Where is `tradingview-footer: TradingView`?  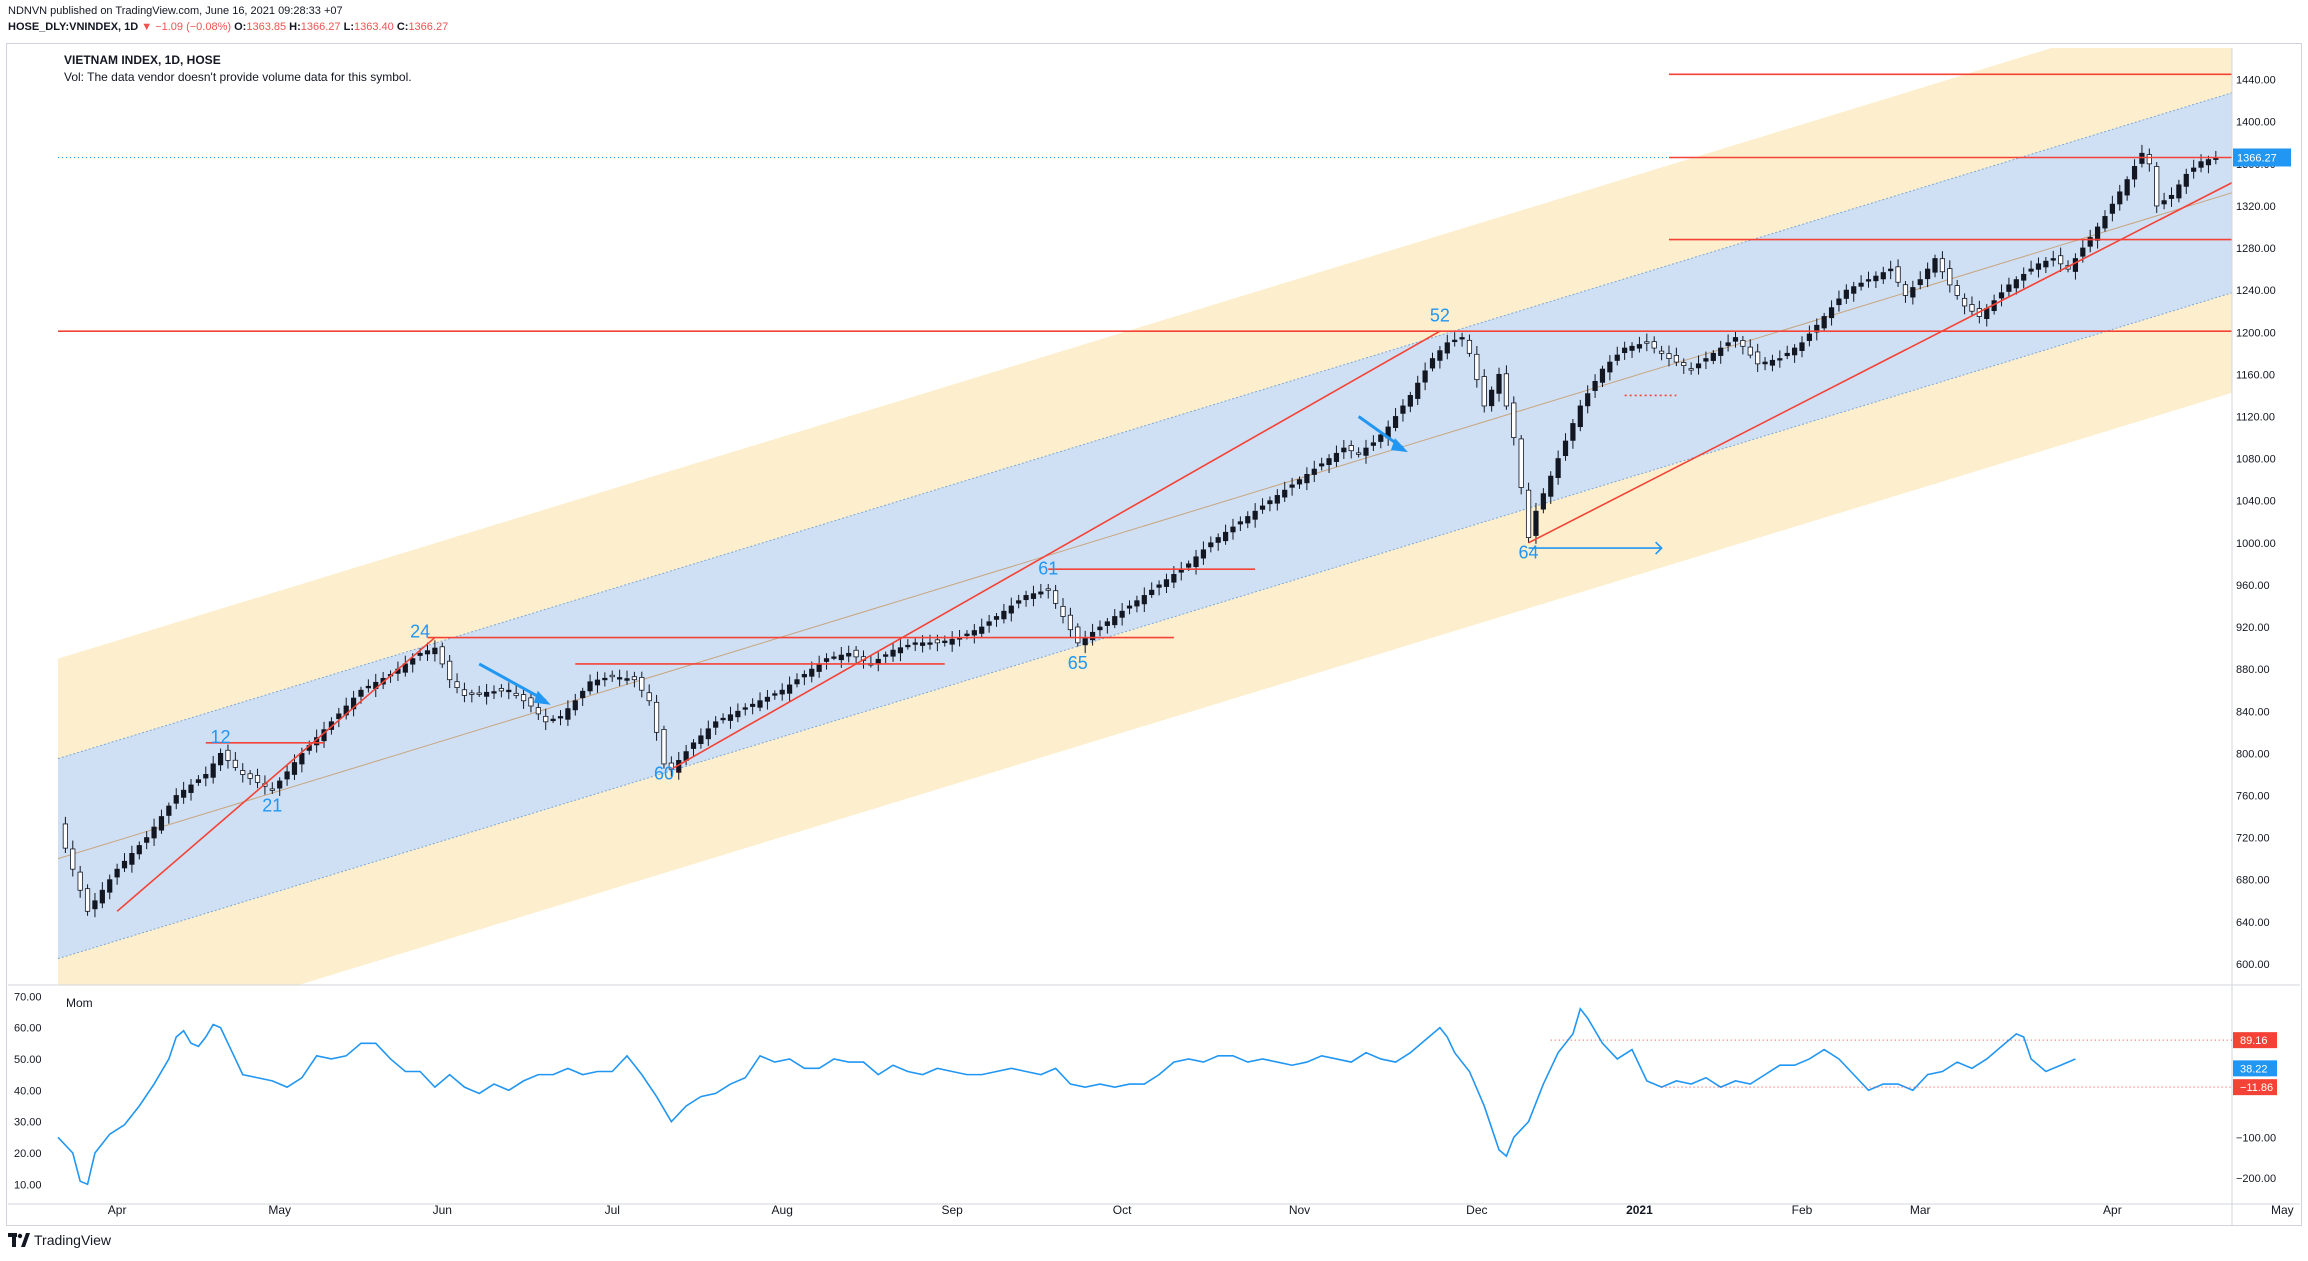
tradingview-footer: TradingView is located at coordinates (59, 1240).